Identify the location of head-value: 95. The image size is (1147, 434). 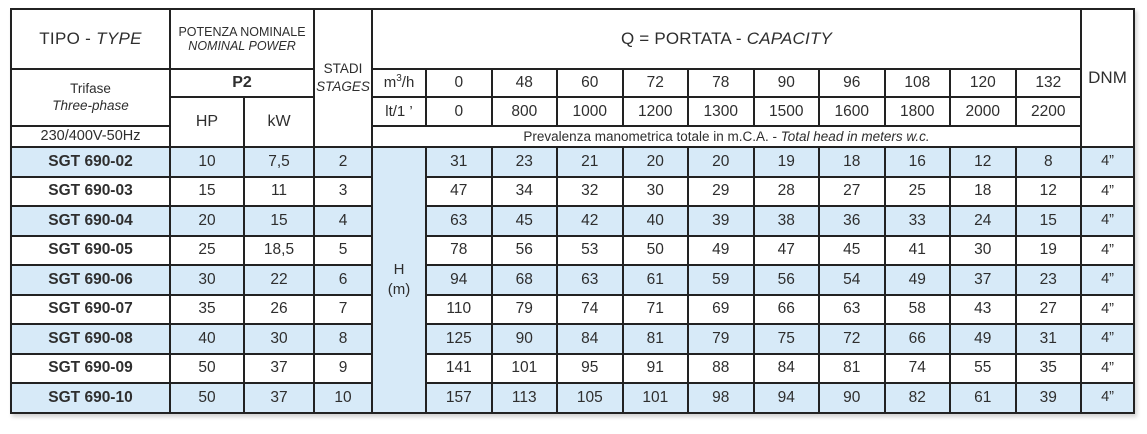
(590, 368).